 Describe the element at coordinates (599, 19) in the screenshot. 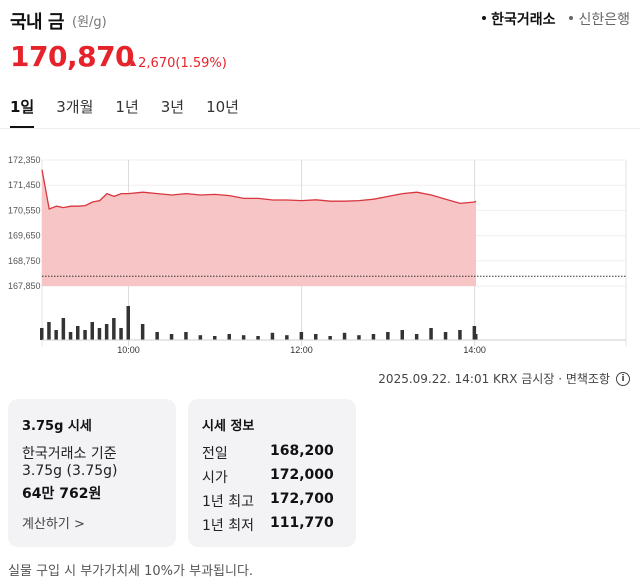

I see `source-tab-shinhan: 신한은행` at that location.